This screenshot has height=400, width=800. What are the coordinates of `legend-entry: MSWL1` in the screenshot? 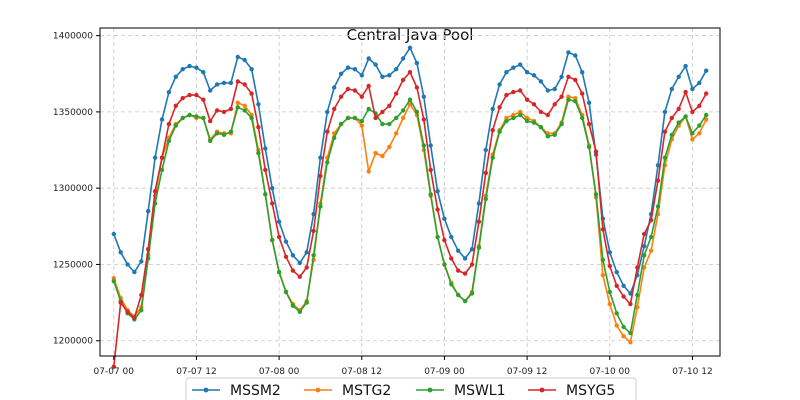 It's located at (461, 391).